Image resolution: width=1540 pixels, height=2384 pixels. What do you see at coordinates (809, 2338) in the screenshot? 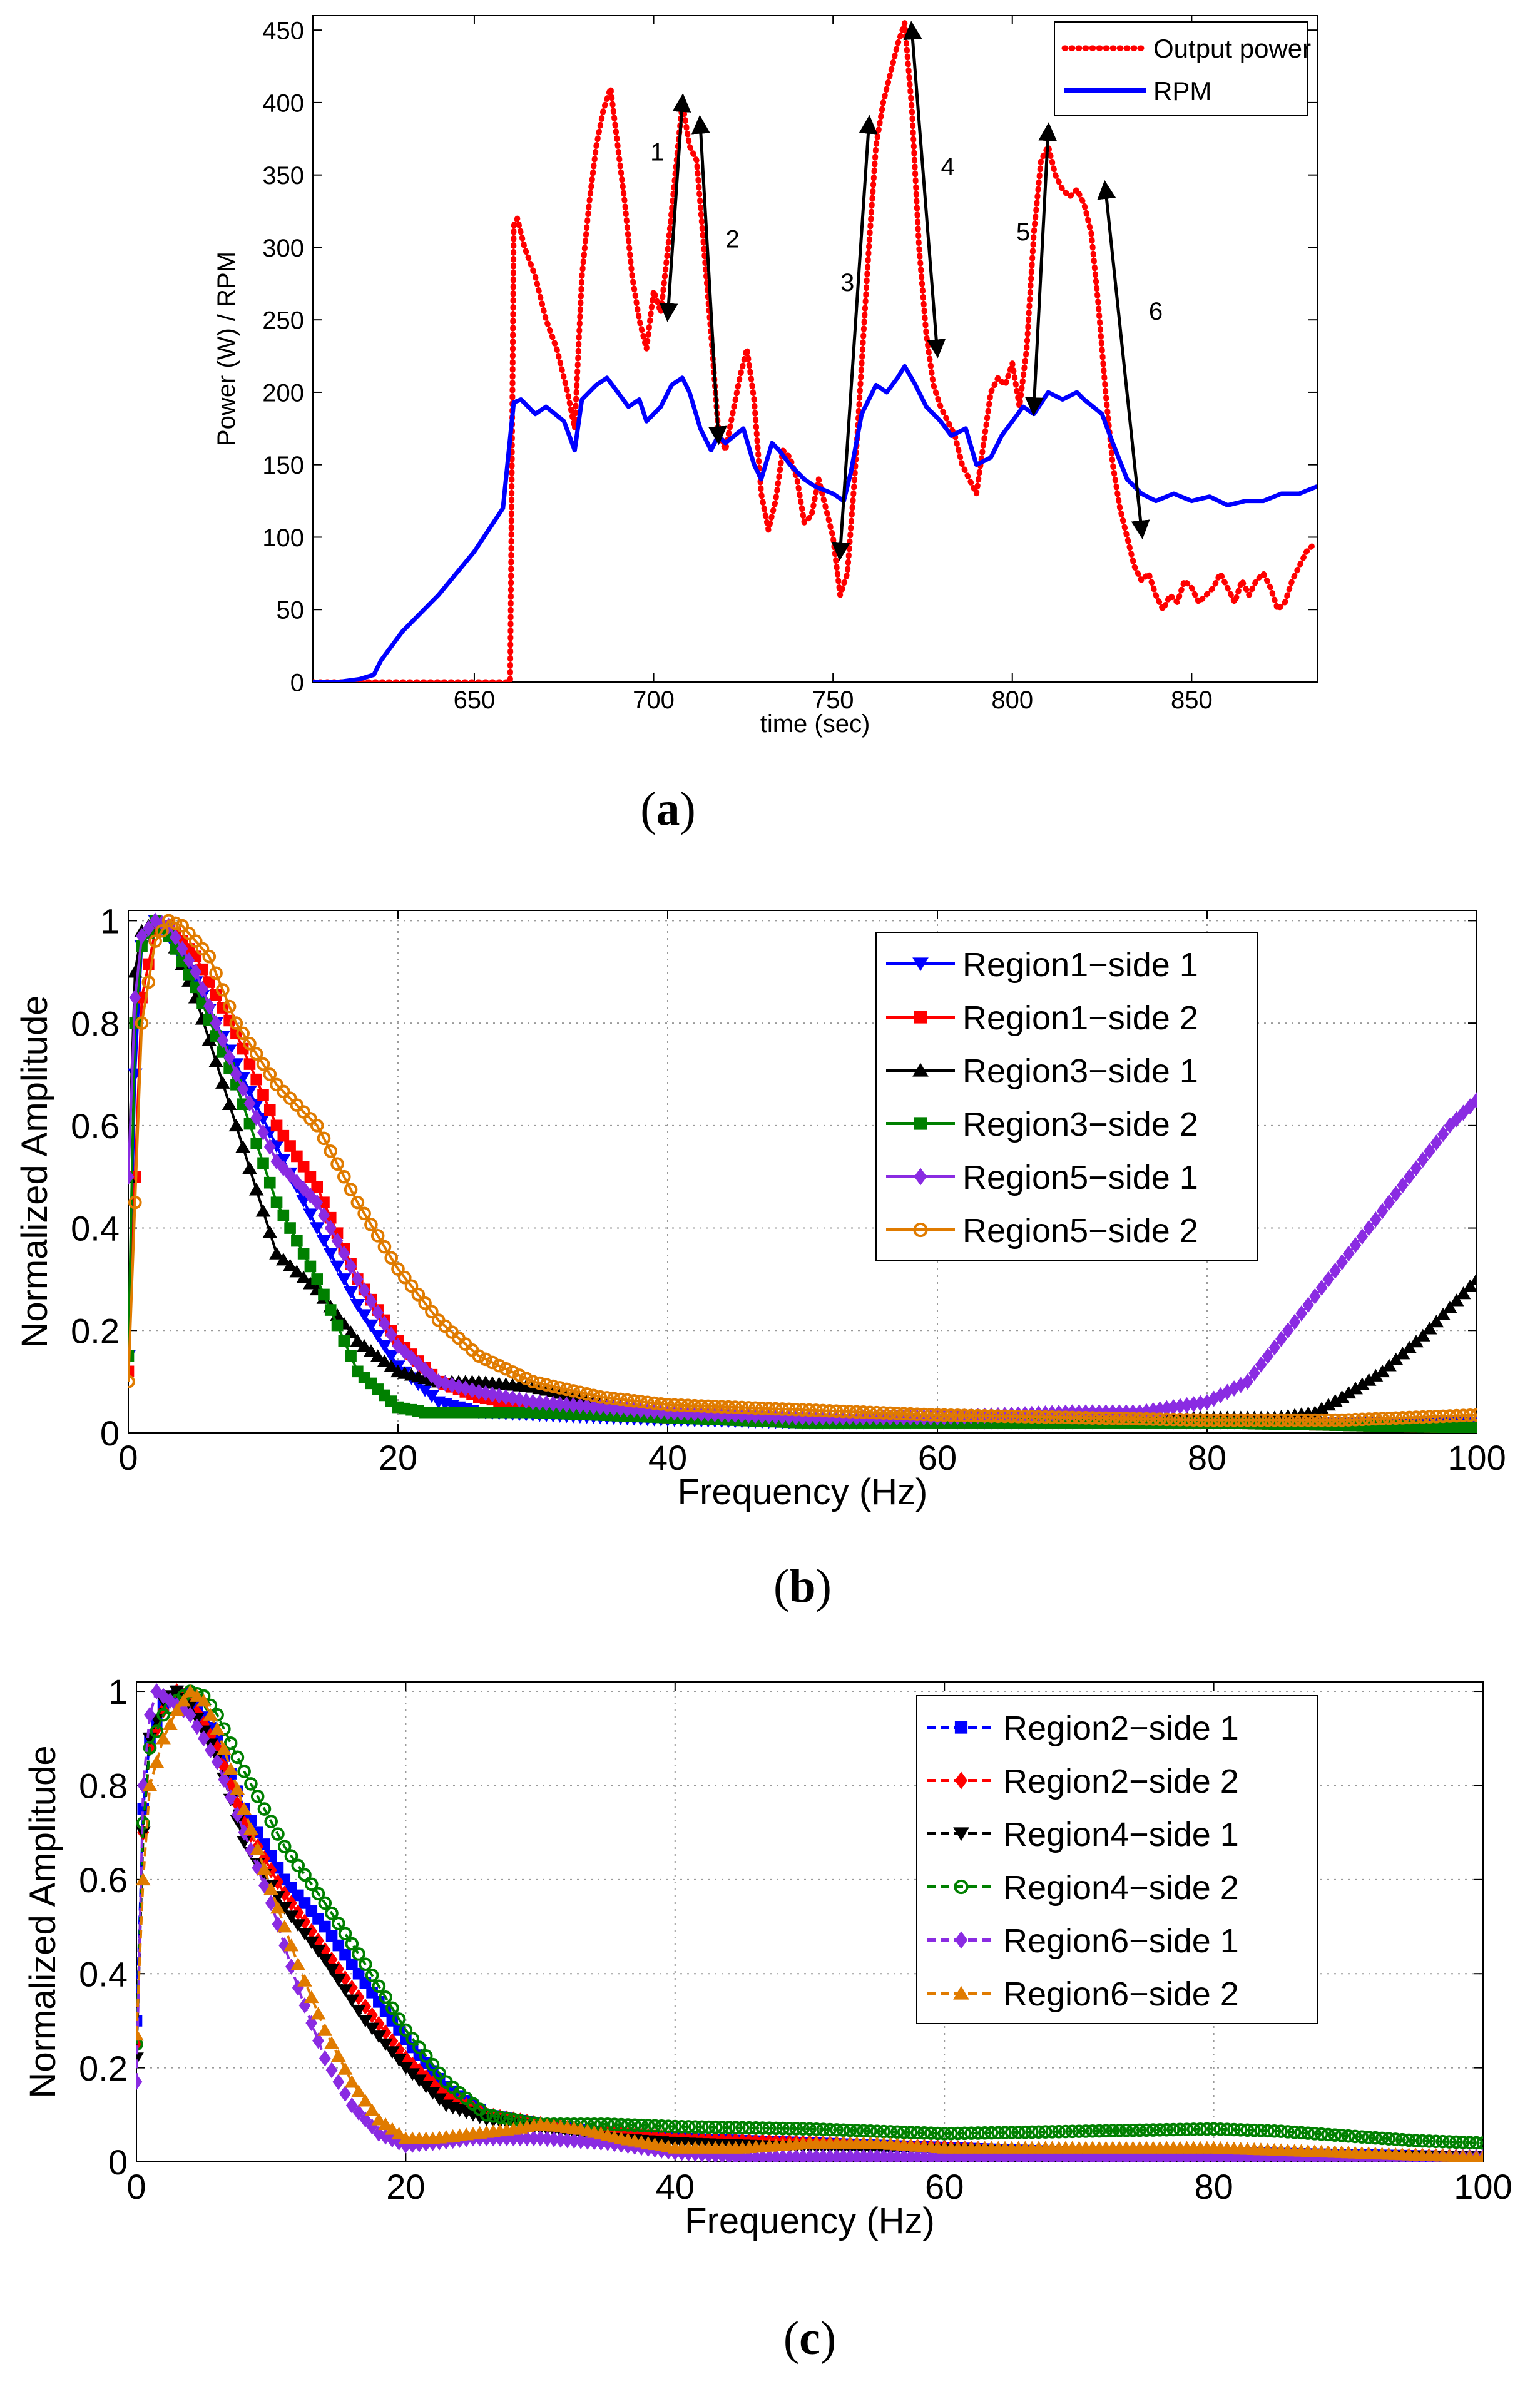
I see `panel-caption: (c)` at bounding box center [809, 2338].